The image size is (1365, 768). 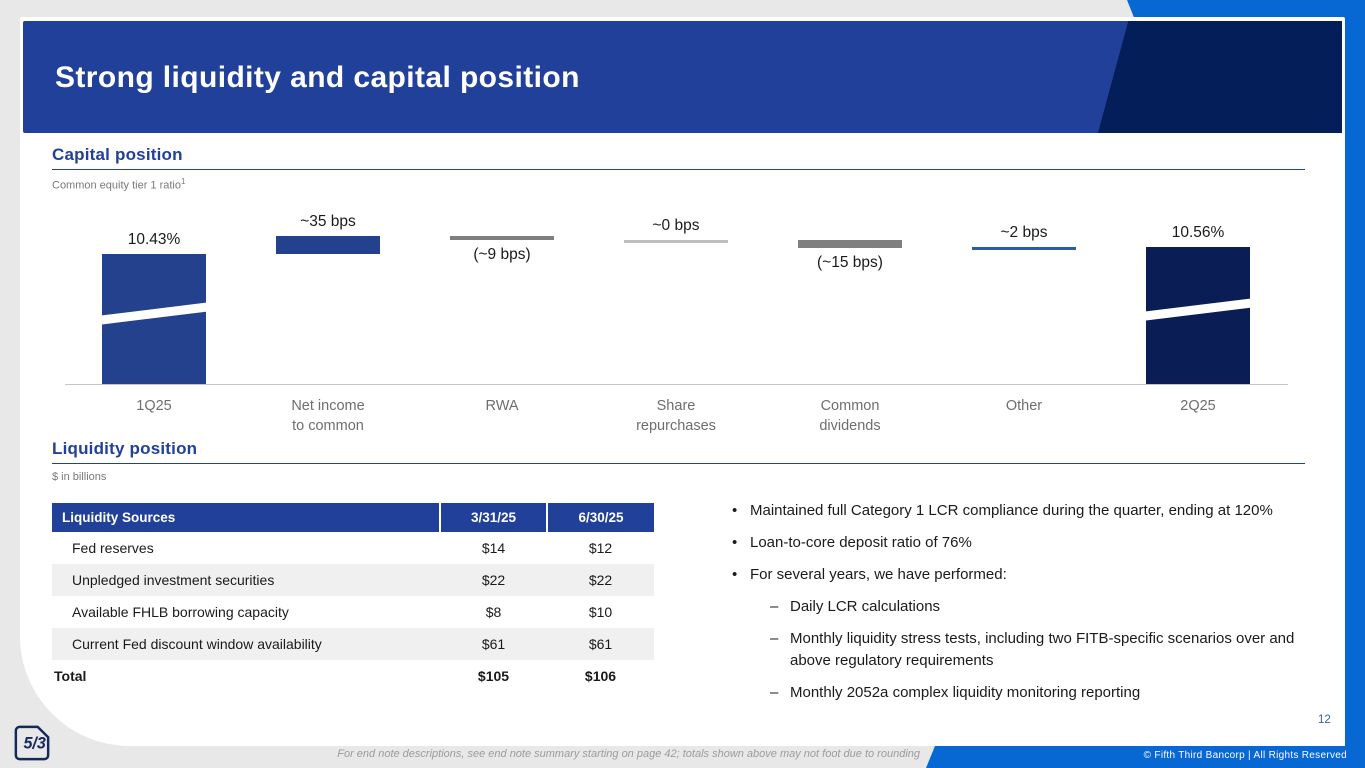 I want to click on col-header-date-2: 6/30/25, so click(x=600, y=517).